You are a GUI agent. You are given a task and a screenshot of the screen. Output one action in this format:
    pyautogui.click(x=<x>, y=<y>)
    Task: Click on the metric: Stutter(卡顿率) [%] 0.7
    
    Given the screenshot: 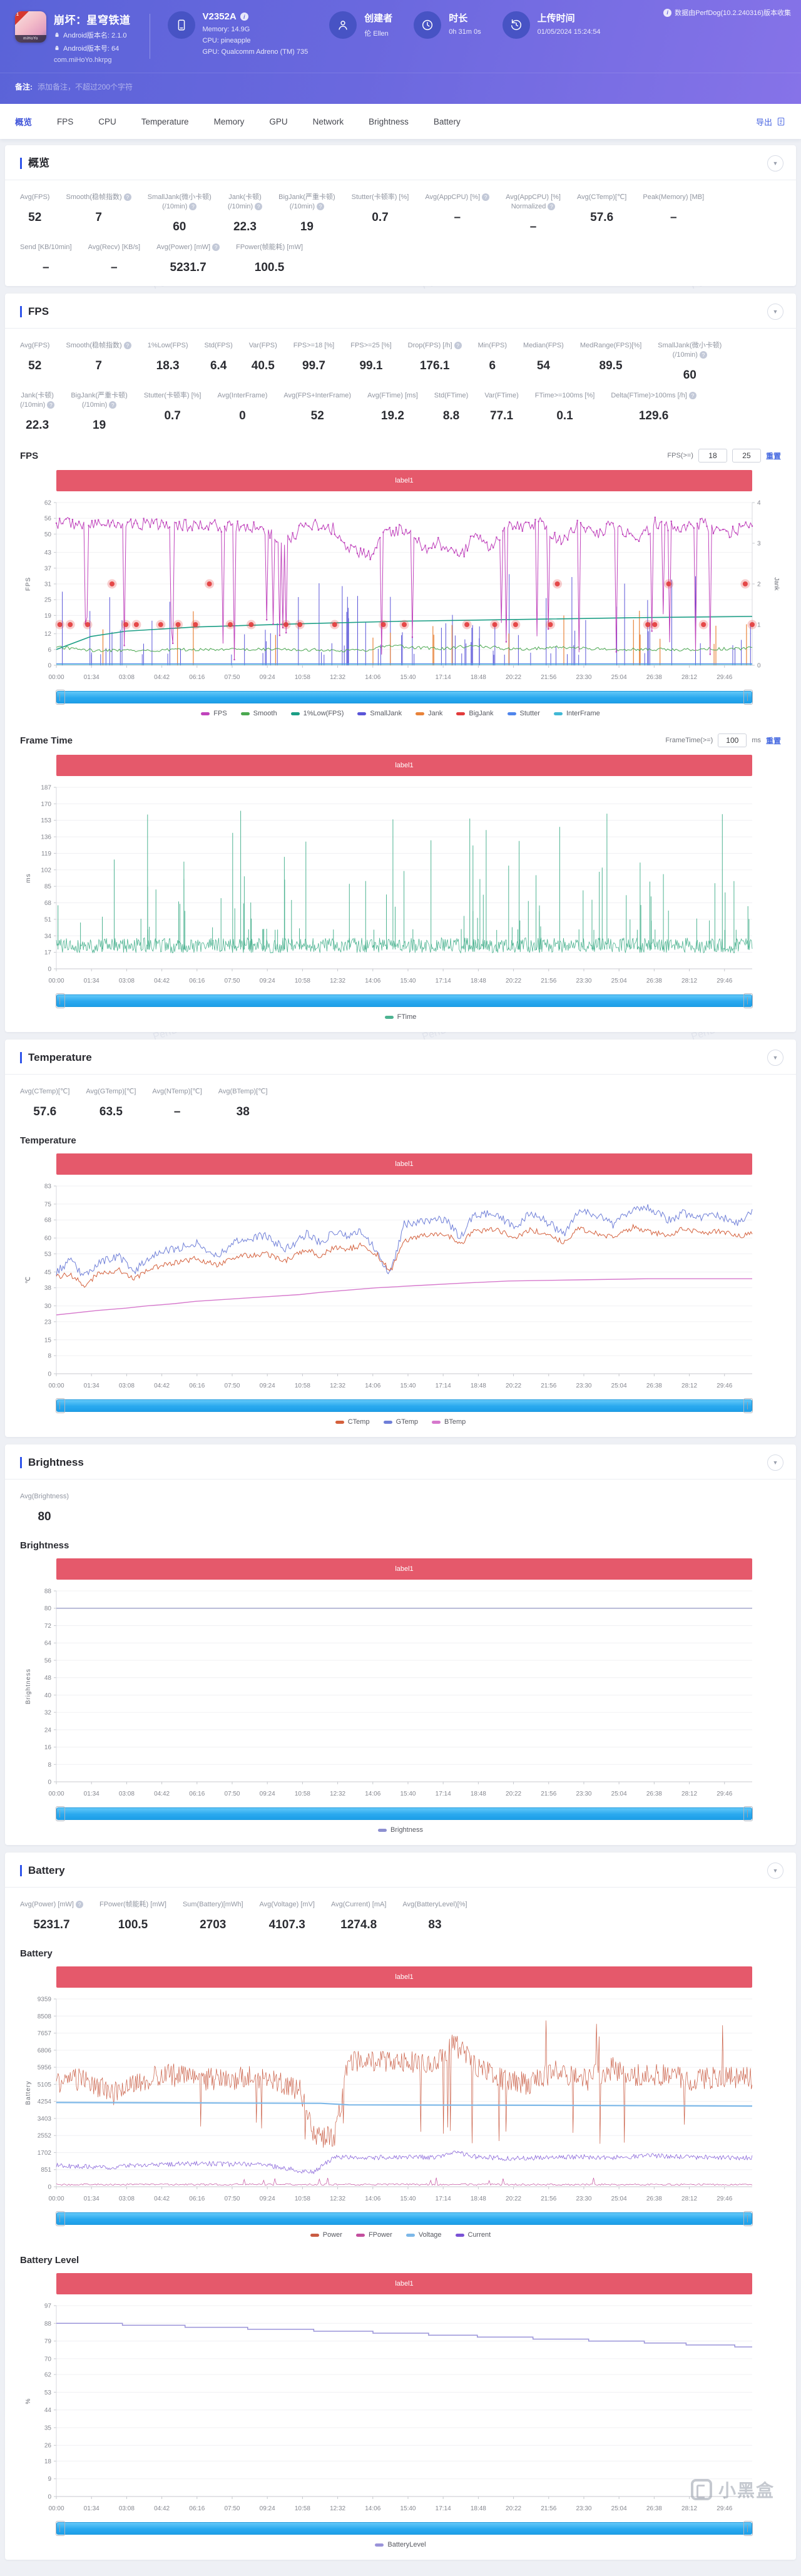 What is the action you would take?
    pyautogui.click(x=380, y=208)
    